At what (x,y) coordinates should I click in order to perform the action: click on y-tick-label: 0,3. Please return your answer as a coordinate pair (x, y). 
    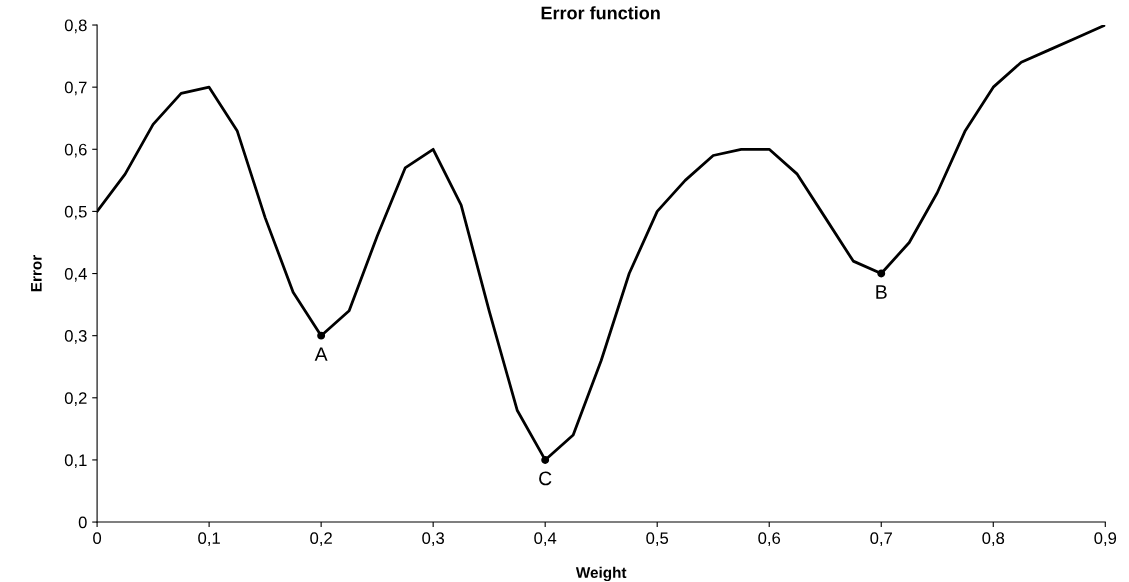
    Looking at the image, I should click on (75, 337).